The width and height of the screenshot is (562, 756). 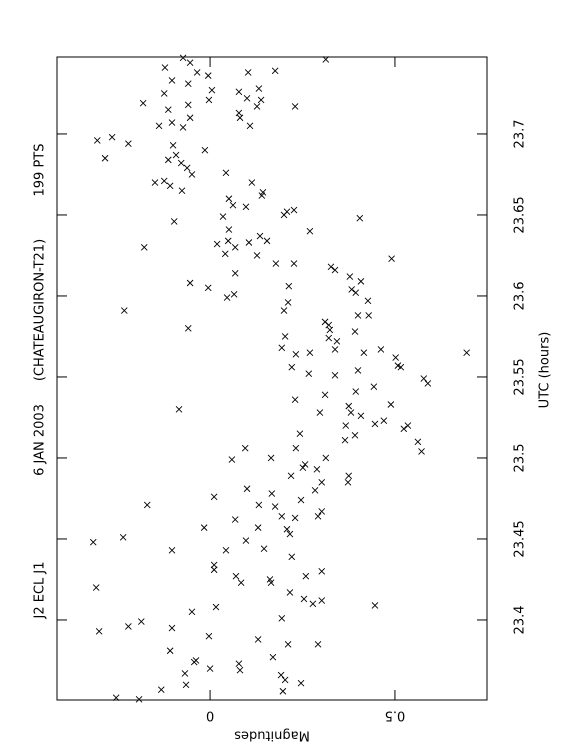 I want to click on x-tick-label: 23.55, so click(x=520, y=376).